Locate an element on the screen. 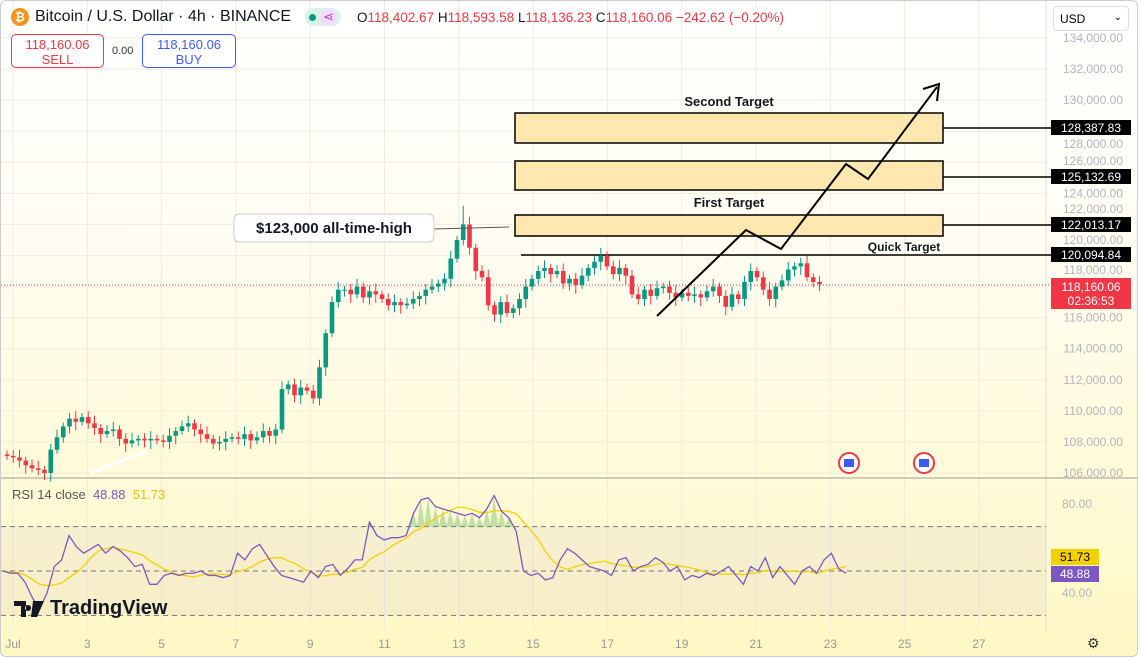 The image size is (1138, 657). us-flag-event-icon is located at coordinates (924, 463).